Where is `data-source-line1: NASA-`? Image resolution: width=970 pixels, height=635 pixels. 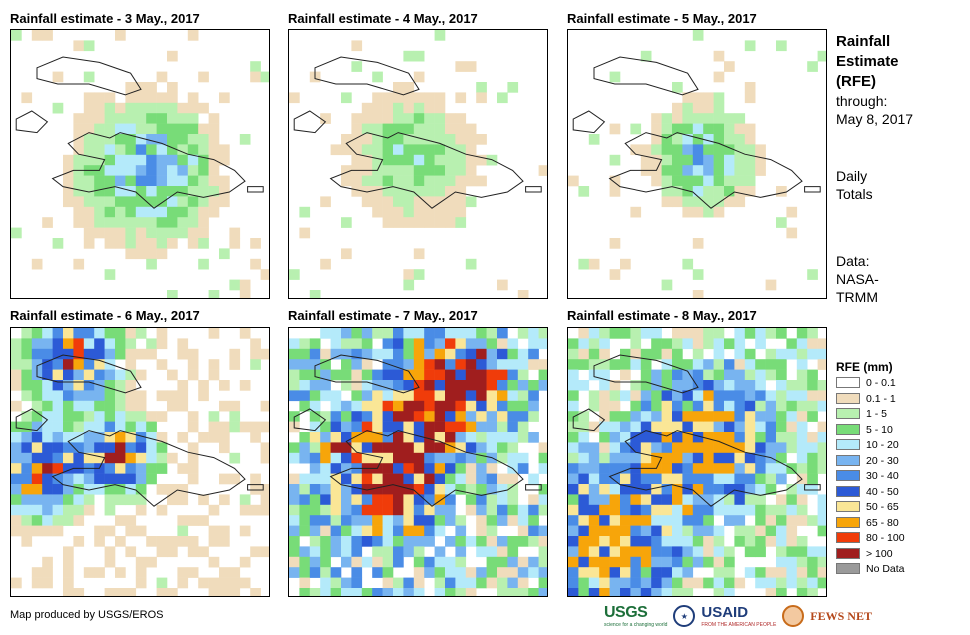
data-source-line1: NASA- is located at coordinates (857, 279).